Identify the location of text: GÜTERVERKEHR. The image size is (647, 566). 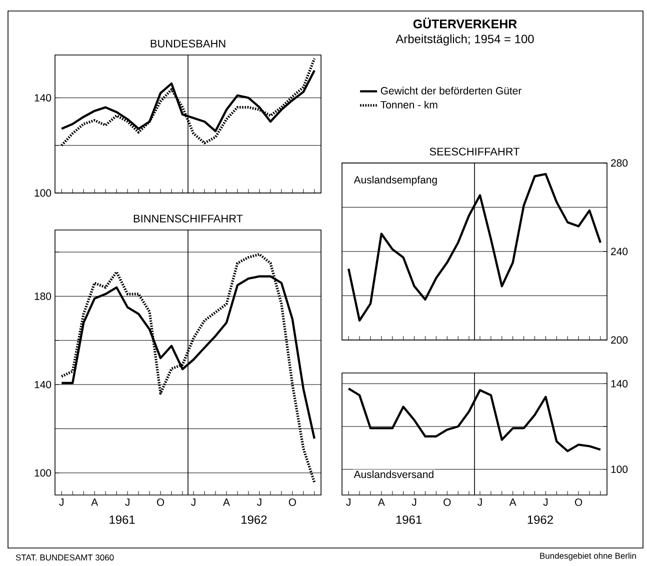
(465, 23).